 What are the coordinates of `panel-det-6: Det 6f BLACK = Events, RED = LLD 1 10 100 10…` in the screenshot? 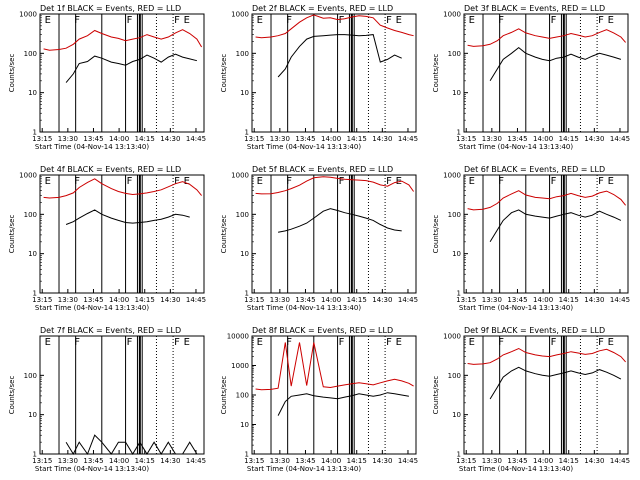 It's located at (531, 238).